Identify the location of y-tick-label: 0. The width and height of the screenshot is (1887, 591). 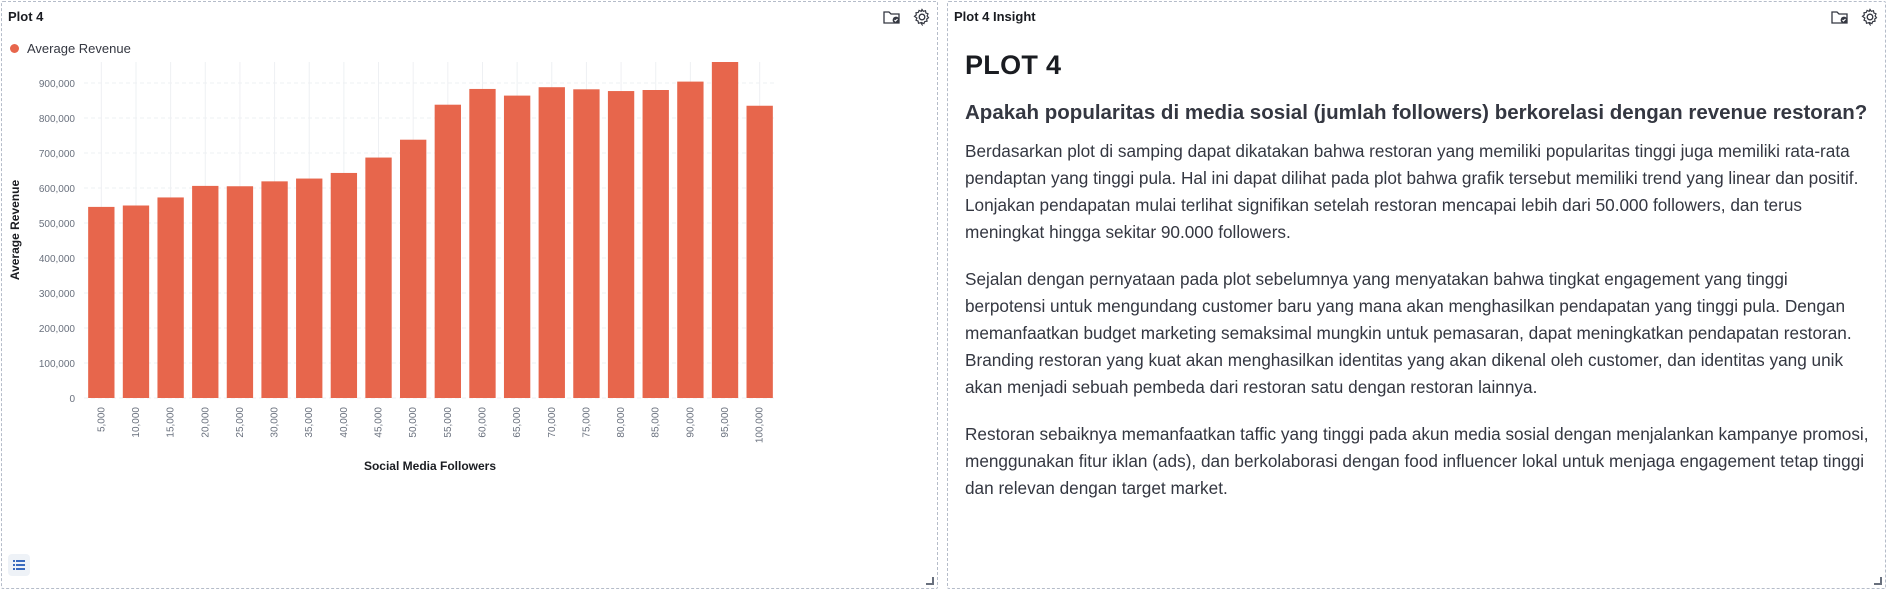
(72, 399).